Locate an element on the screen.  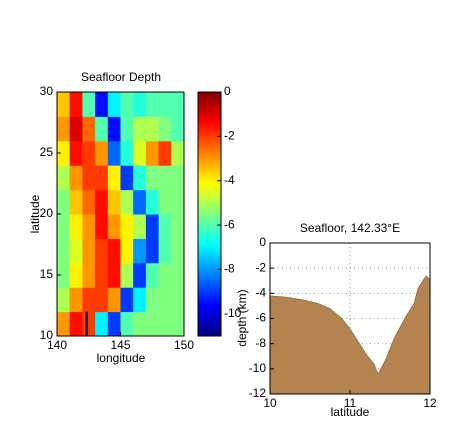
area is located at coordinates (350, 335).